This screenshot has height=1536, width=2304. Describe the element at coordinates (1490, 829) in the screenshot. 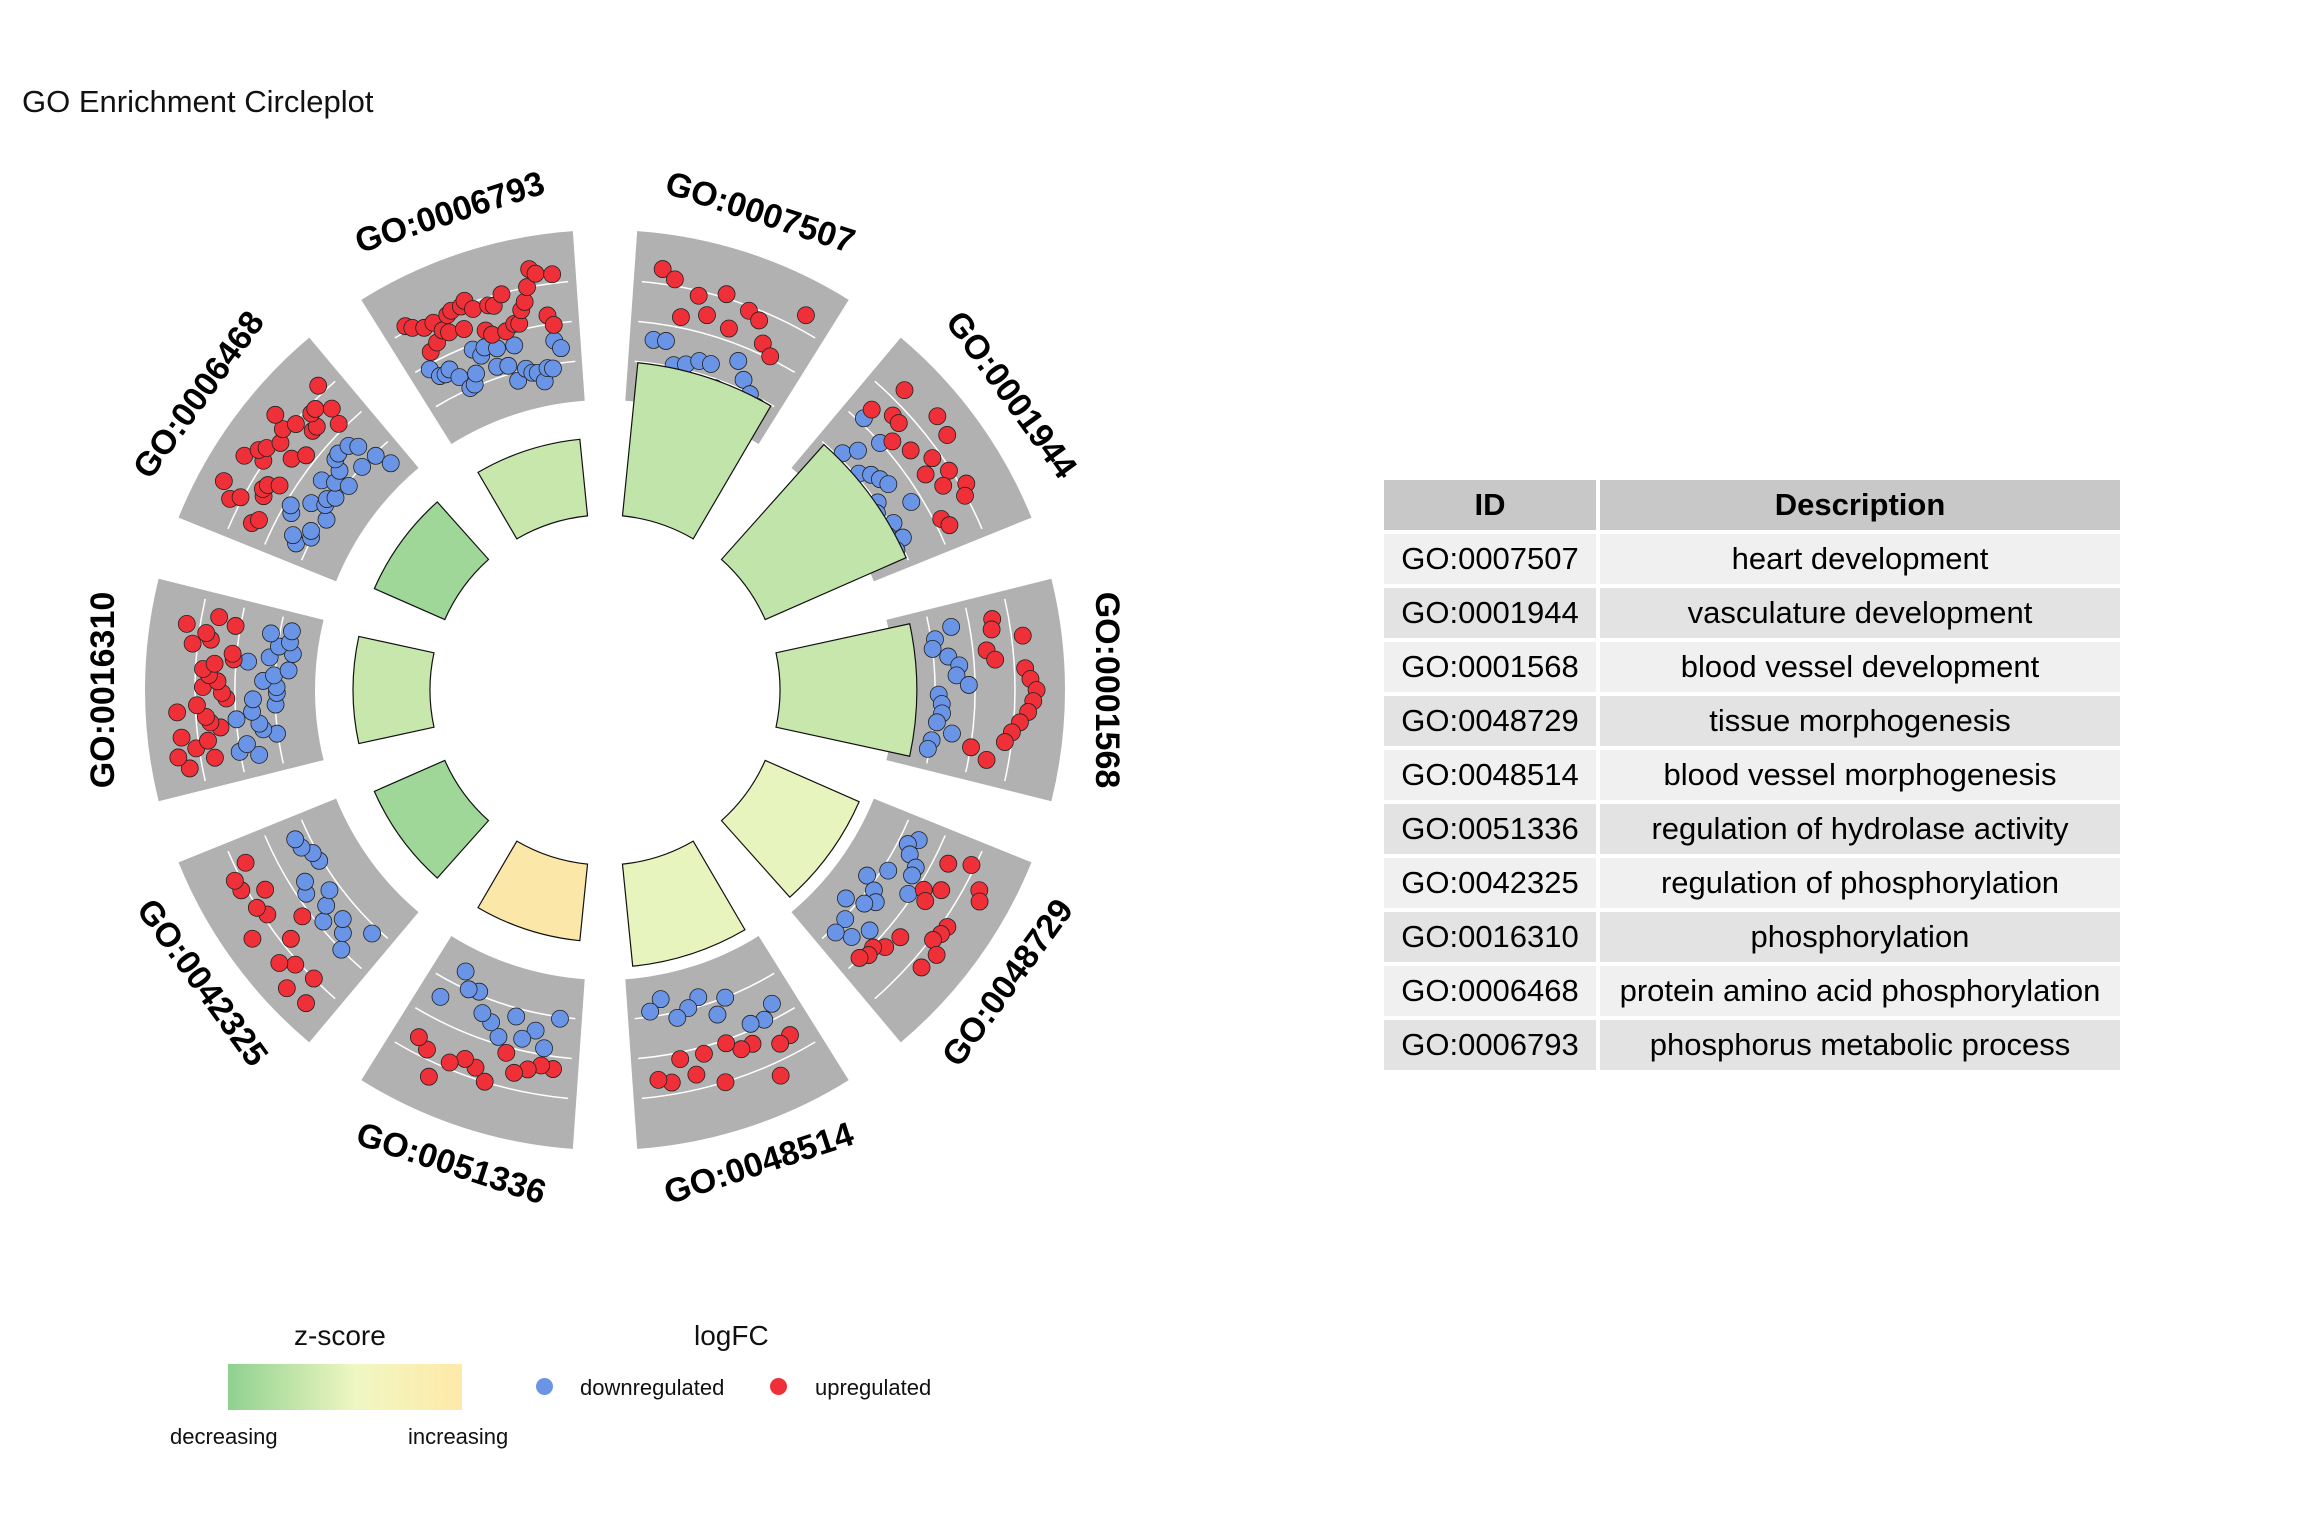

I see `table-cell-id: GO:0051336` at that location.